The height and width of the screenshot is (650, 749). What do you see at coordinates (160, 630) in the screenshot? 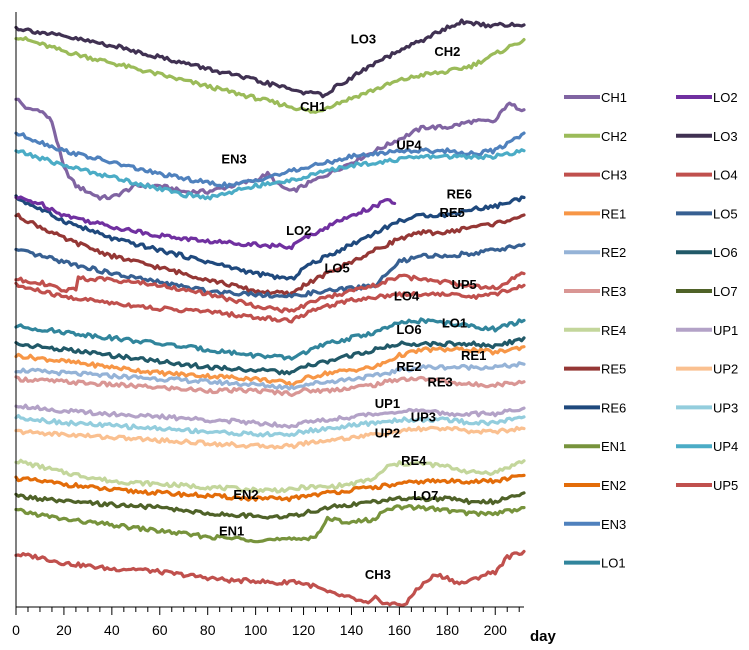
I see `x-tick-label: 60` at bounding box center [160, 630].